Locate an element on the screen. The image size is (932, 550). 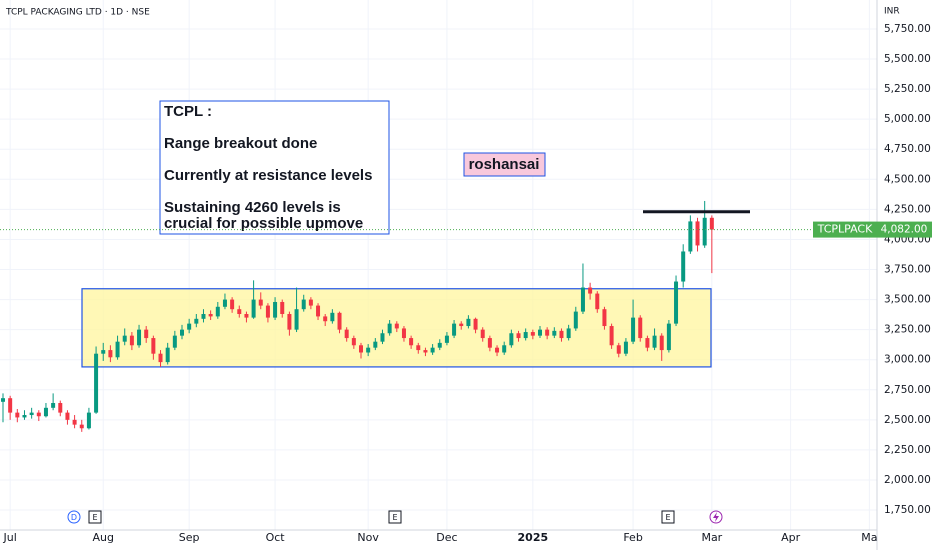
note-box is located at coordinates (274, 167).